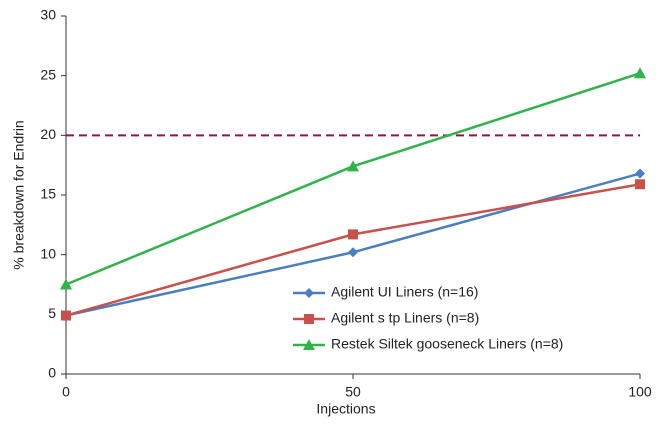 Image resolution: width=660 pixels, height=425 pixels. What do you see at coordinates (66, 392) in the screenshot?
I see `x-tick-label: 0` at bounding box center [66, 392].